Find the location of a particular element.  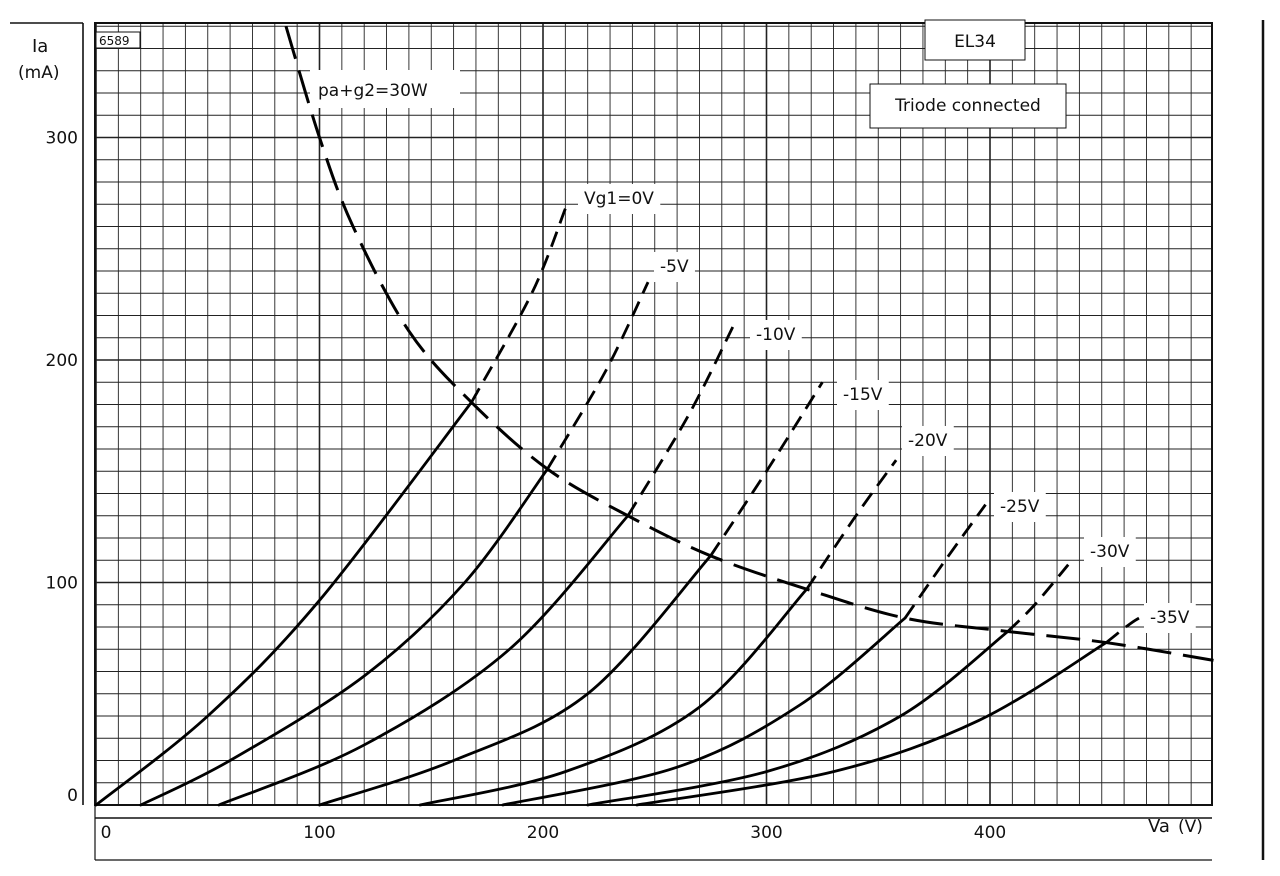

x-axis-unit: (V) is located at coordinates (1190, 827).